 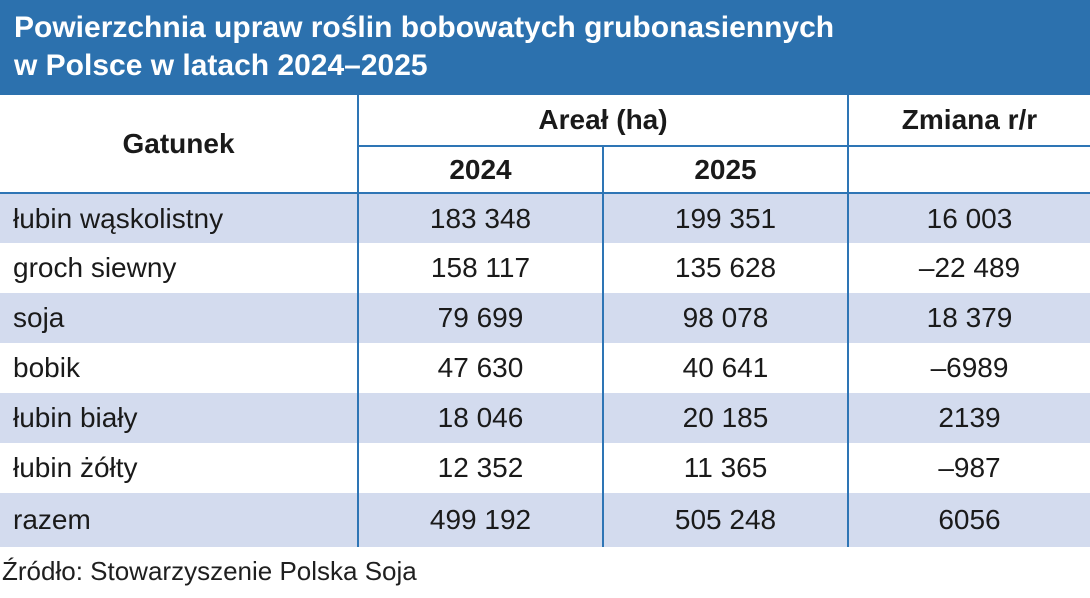 I want to click on change-cell: –6989, so click(x=969, y=367).